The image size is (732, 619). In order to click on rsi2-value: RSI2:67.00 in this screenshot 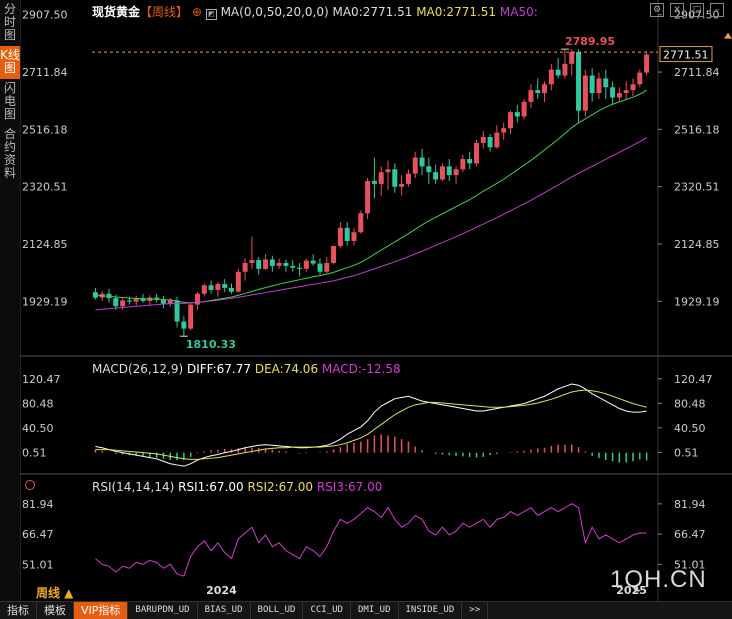, I will do `click(280, 487)`.